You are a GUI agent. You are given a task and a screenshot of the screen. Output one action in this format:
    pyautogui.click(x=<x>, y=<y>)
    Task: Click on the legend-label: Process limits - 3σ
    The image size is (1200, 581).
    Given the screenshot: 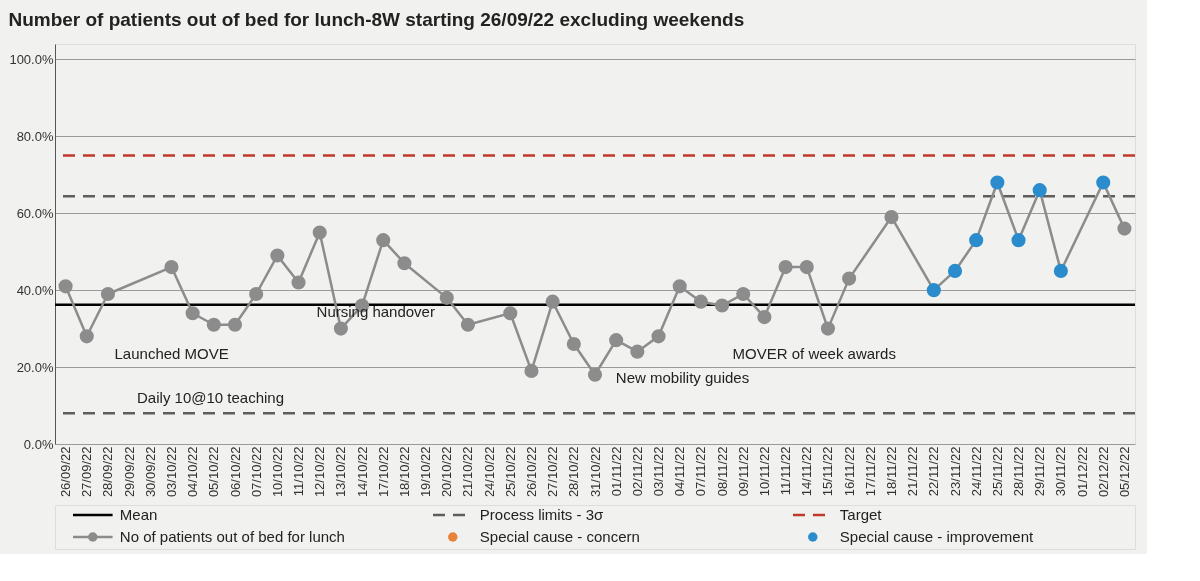 What is the action you would take?
    pyautogui.click(x=541, y=514)
    